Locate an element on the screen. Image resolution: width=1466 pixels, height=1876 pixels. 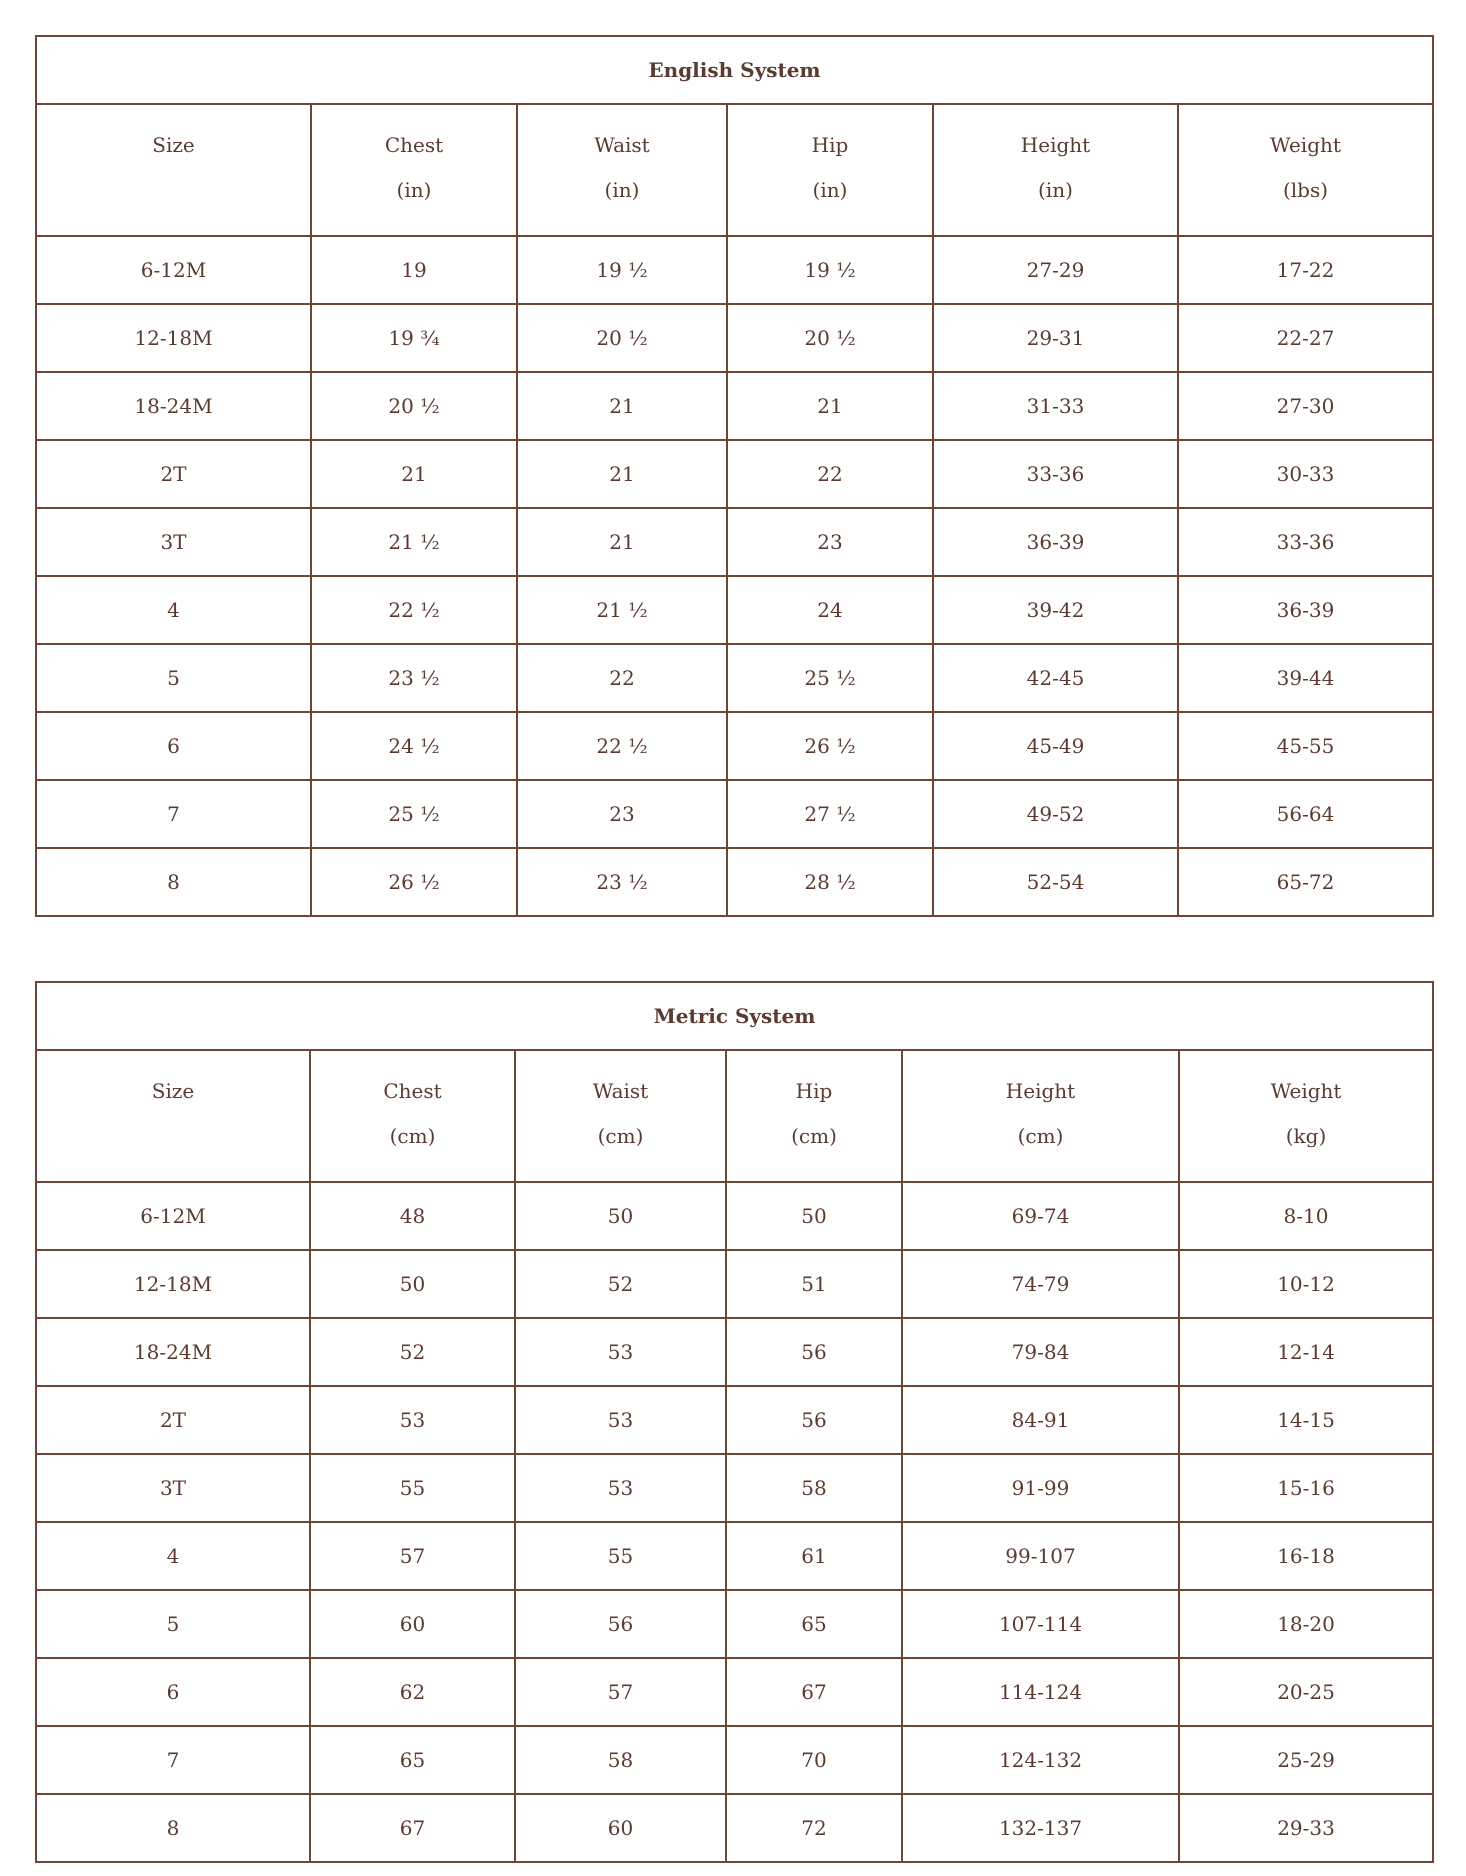
table-cell: 31-33 is located at coordinates (1055, 406).